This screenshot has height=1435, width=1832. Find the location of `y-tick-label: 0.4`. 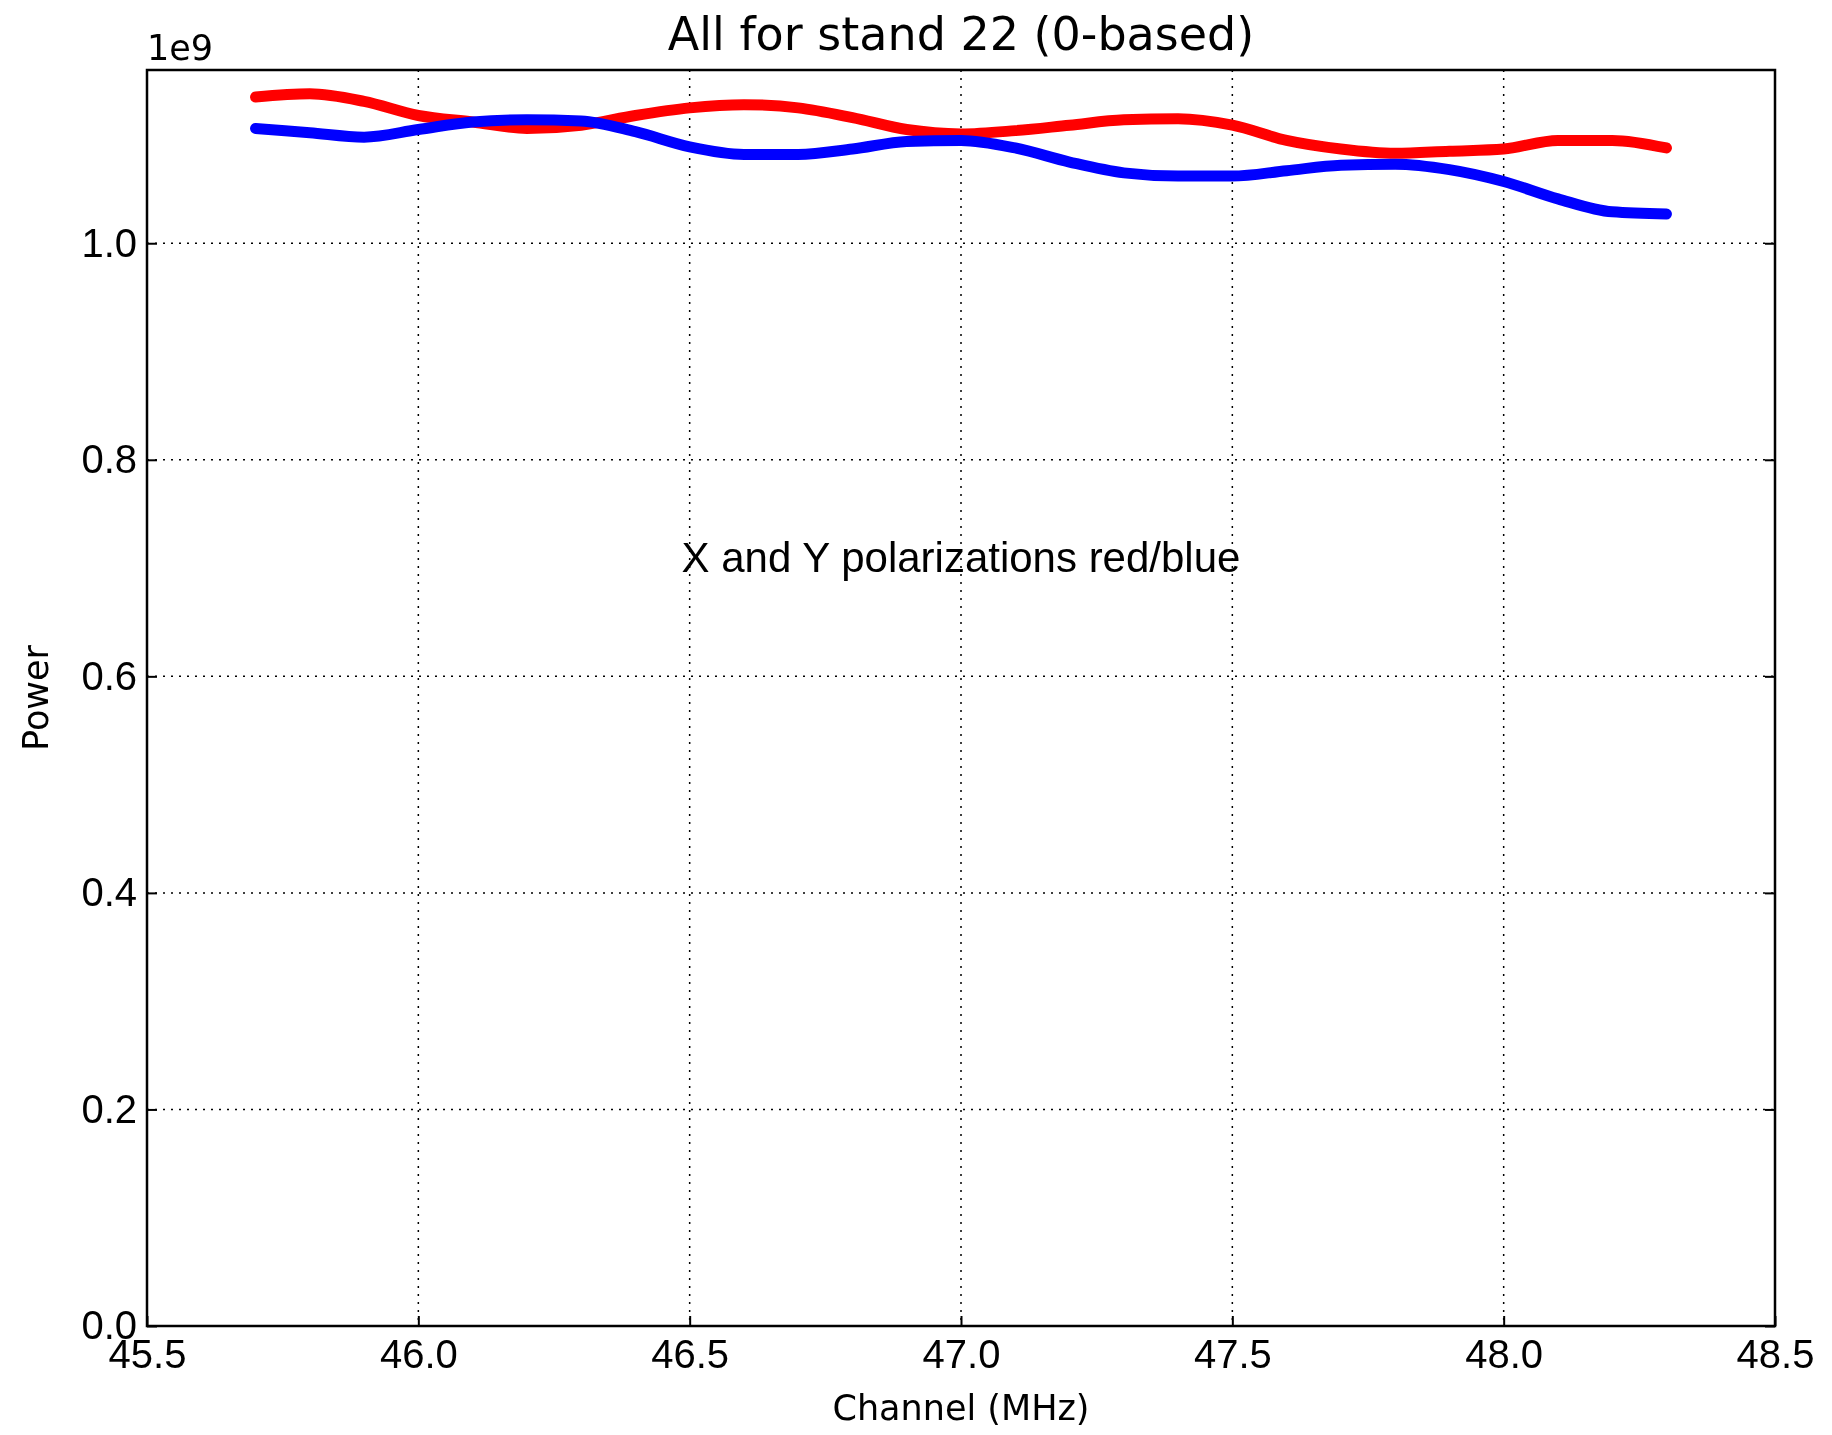

y-tick-label: 0.4 is located at coordinates (109, 892).